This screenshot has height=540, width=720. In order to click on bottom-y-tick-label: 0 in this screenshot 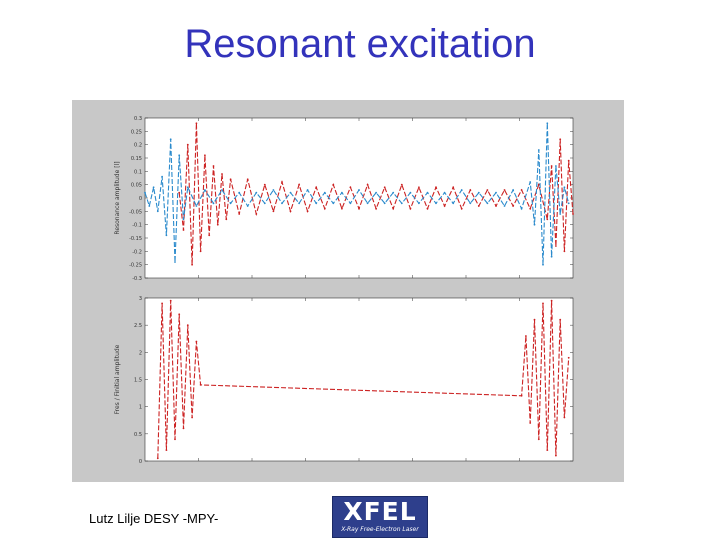, I will do `click(140, 462)`.